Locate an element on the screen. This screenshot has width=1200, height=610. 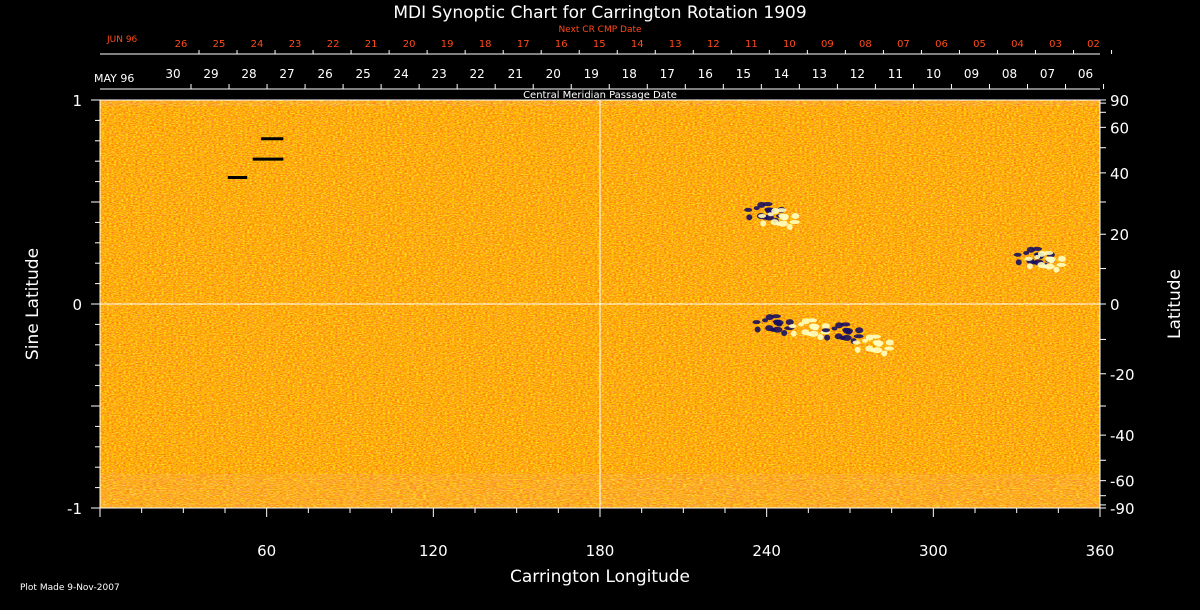
y-axis-left: 1 0 -1 is located at coordinates (83, 305).